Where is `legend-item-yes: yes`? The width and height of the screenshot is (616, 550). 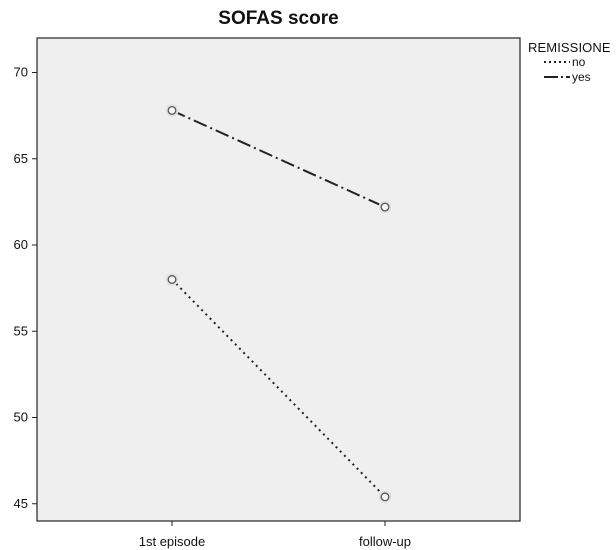
legend-item-yes: yes is located at coordinates (572, 77).